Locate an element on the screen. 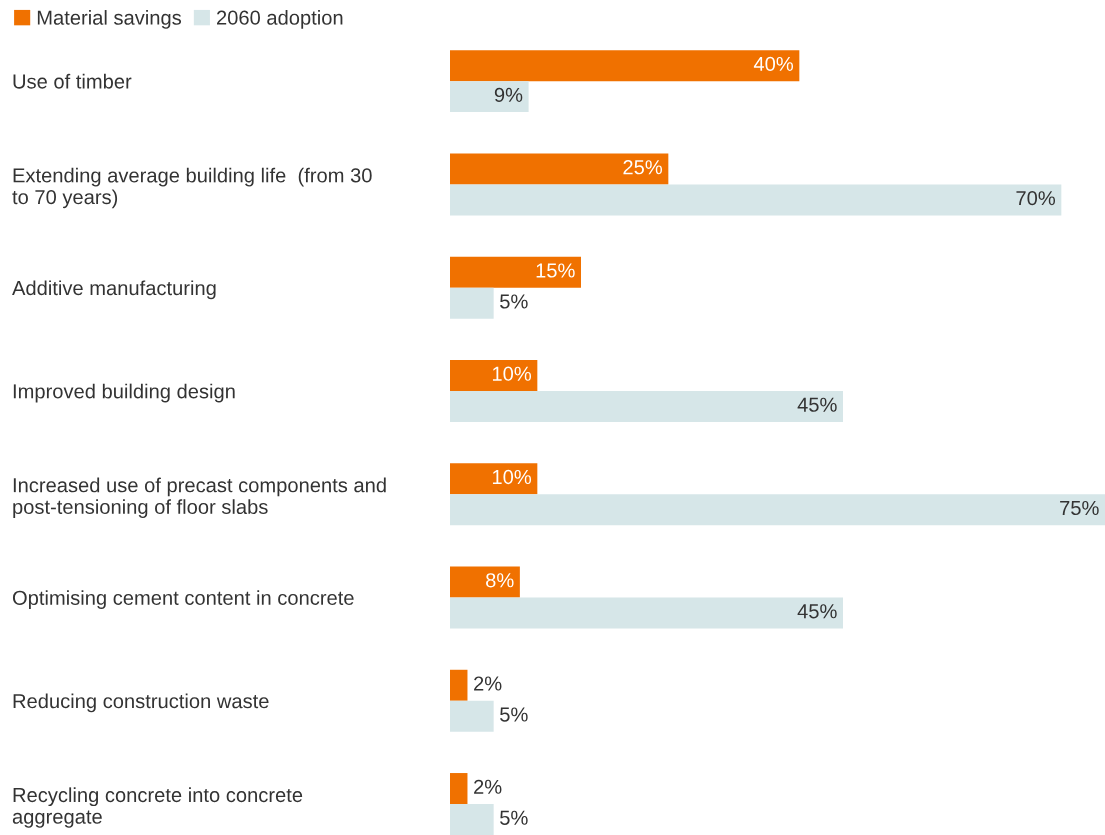 The height and width of the screenshot is (835, 1105). data-label: 40% is located at coordinates (773, 64).